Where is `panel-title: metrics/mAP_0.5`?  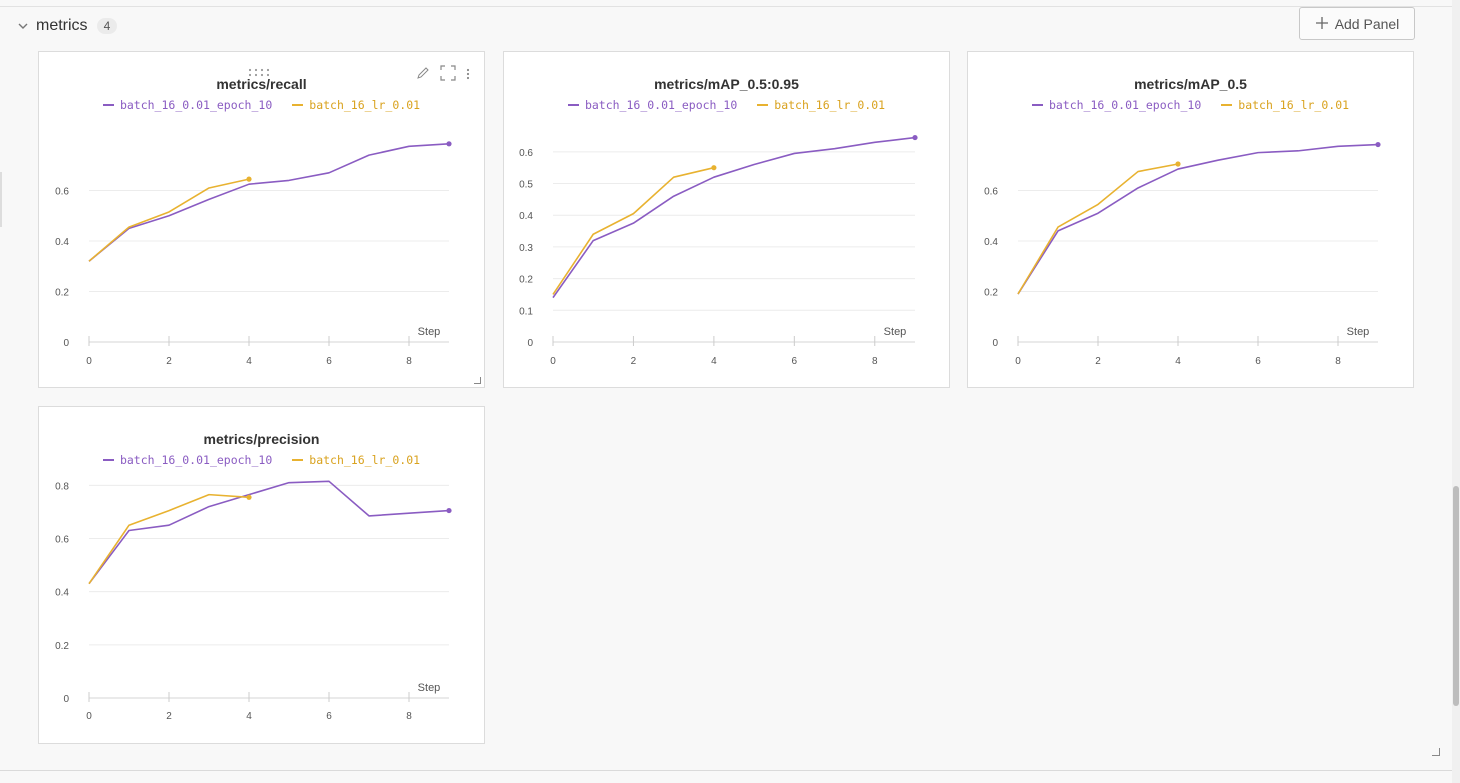
panel-title: metrics/mAP_0.5 is located at coordinates (1190, 84).